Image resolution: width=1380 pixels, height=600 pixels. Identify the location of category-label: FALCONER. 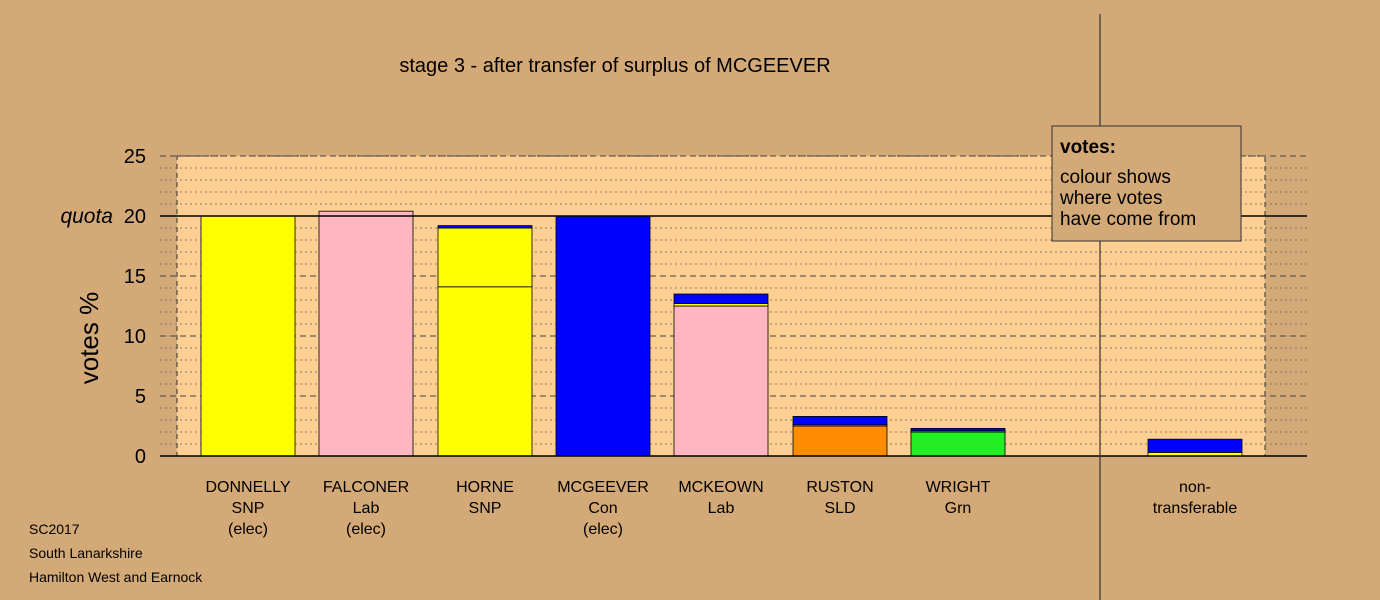
(366, 487).